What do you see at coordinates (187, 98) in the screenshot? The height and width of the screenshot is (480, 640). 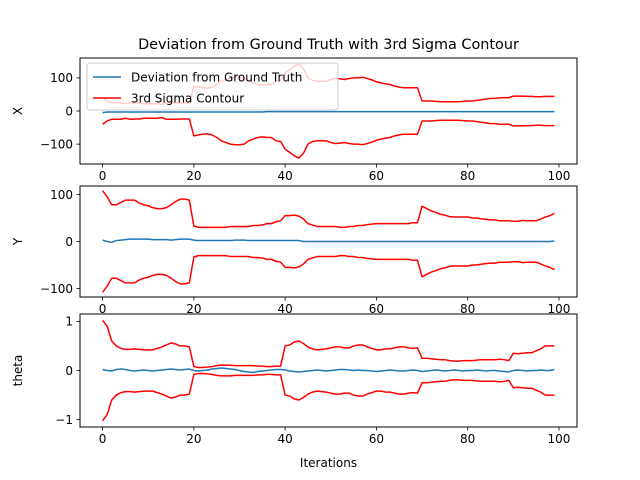 I see `legend-entry: 3rd Sigma Contour` at bounding box center [187, 98].